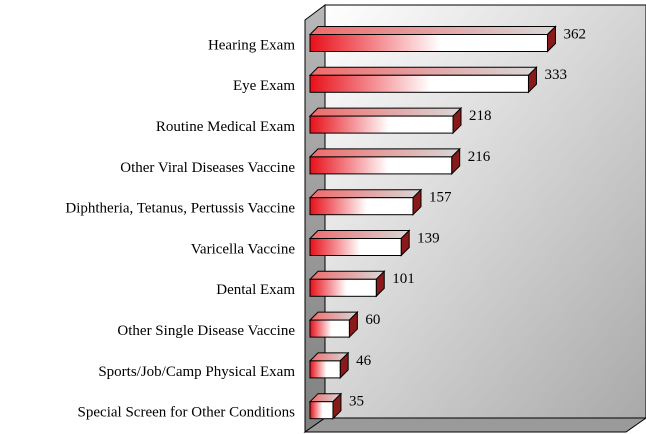 Image resolution: width=646 pixels, height=434 pixels. What do you see at coordinates (428, 238) in the screenshot?
I see `value-label: 139` at bounding box center [428, 238].